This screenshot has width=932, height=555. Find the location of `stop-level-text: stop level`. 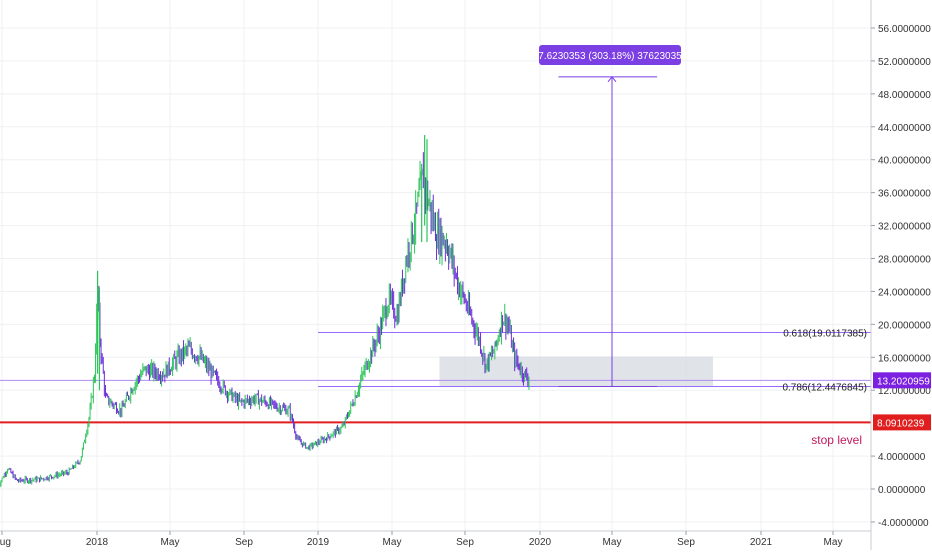

stop-level-text: stop level is located at coordinates (836, 440).